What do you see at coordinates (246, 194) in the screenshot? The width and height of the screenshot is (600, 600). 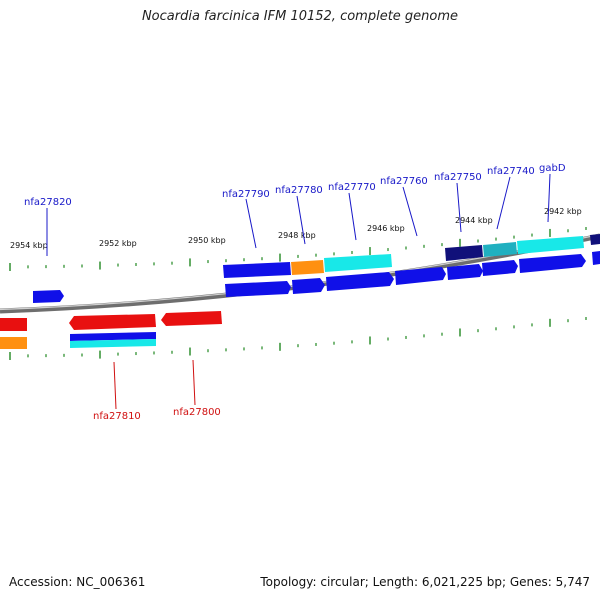 I see `gene-label: nfa27790` at bounding box center [246, 194].